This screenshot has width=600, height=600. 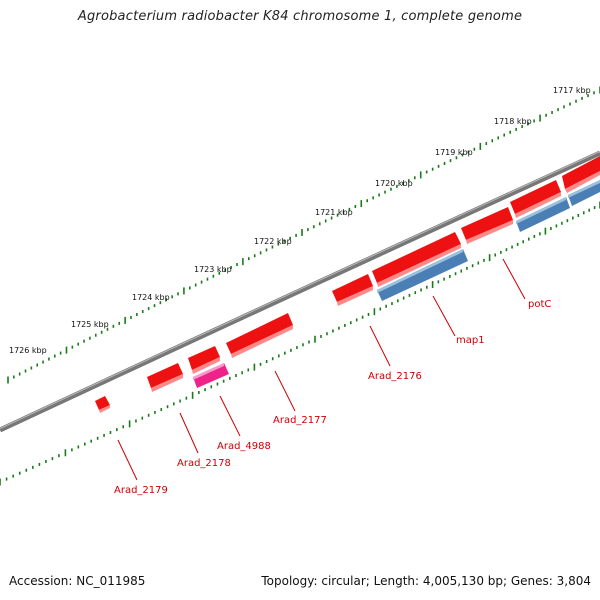 I want to click on gene-label-map1: map1, so click(x=470, y=340).